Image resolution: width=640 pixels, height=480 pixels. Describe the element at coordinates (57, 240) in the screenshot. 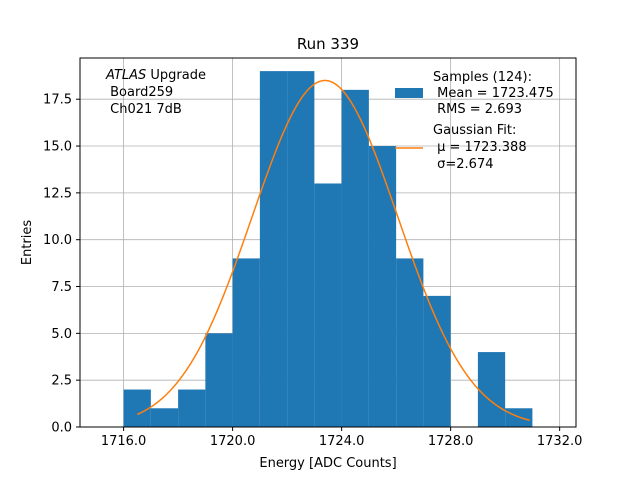

I see `y-tick-label: 10.0` at that location.